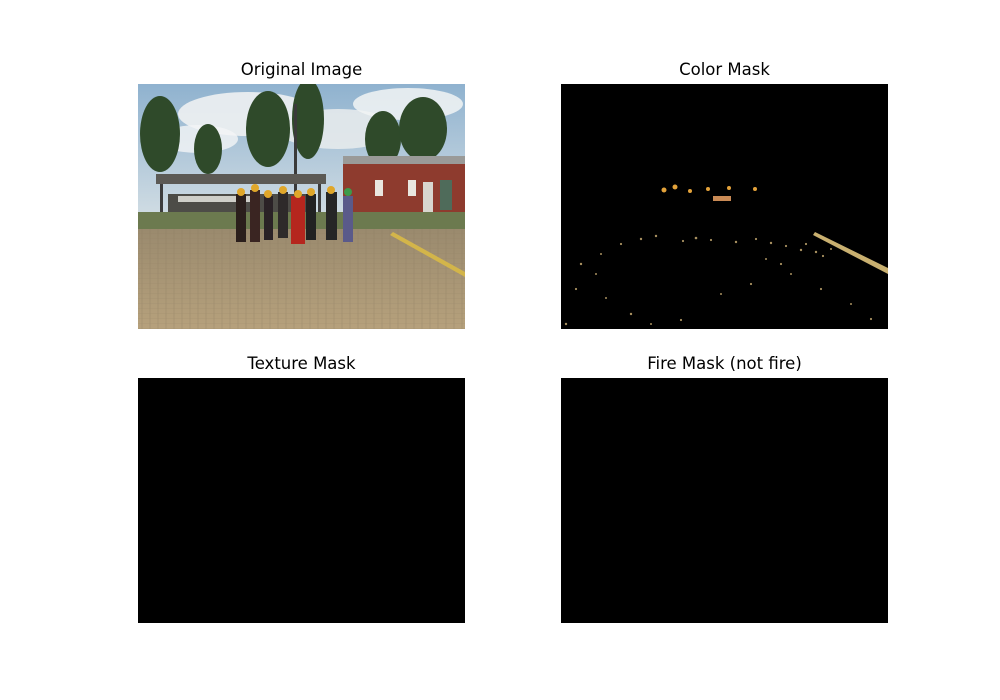 This screenshot has height=700, width=1000. I want to click on color-mask-image, so click(724, 206).